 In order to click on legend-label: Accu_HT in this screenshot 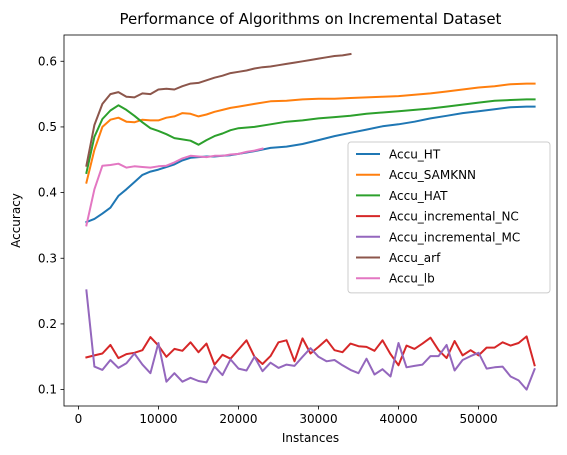, I will do `click(415, 155)`.